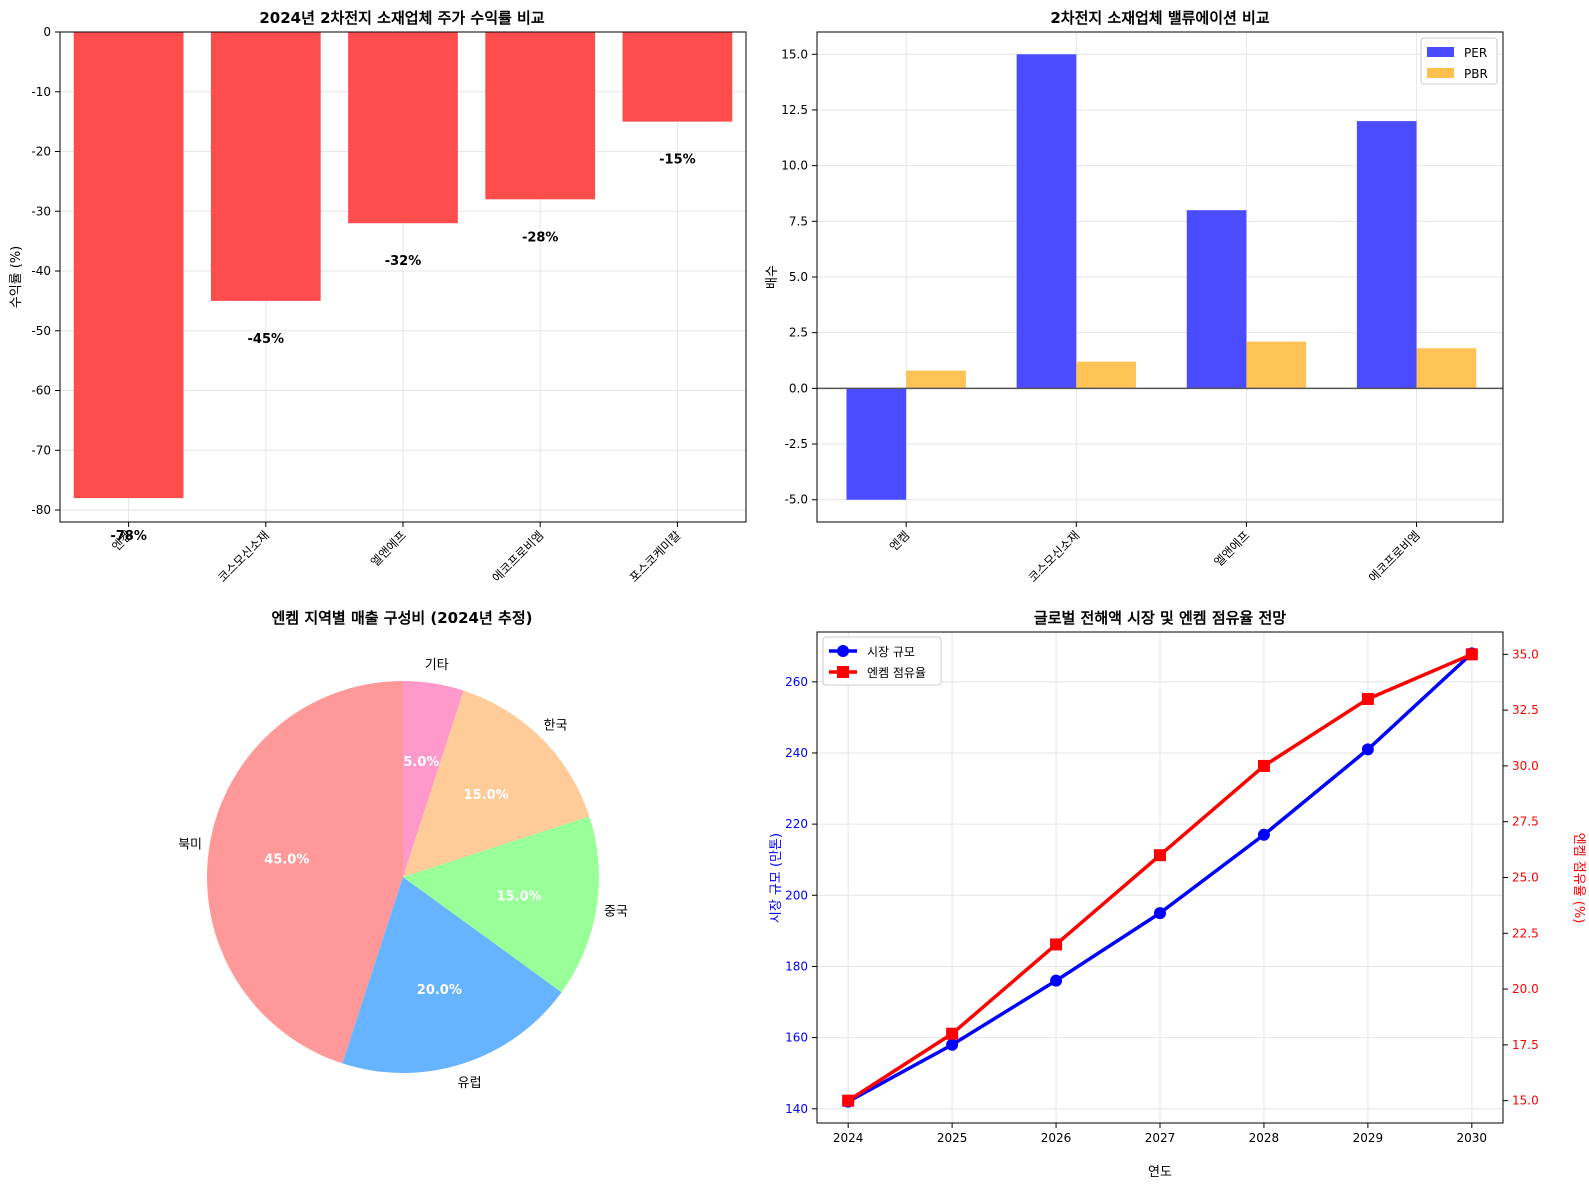  Describe the element at coordinates (1525, 654) in the screenshot. I see `outlook-ytick-right-label: 35.0` at that location.